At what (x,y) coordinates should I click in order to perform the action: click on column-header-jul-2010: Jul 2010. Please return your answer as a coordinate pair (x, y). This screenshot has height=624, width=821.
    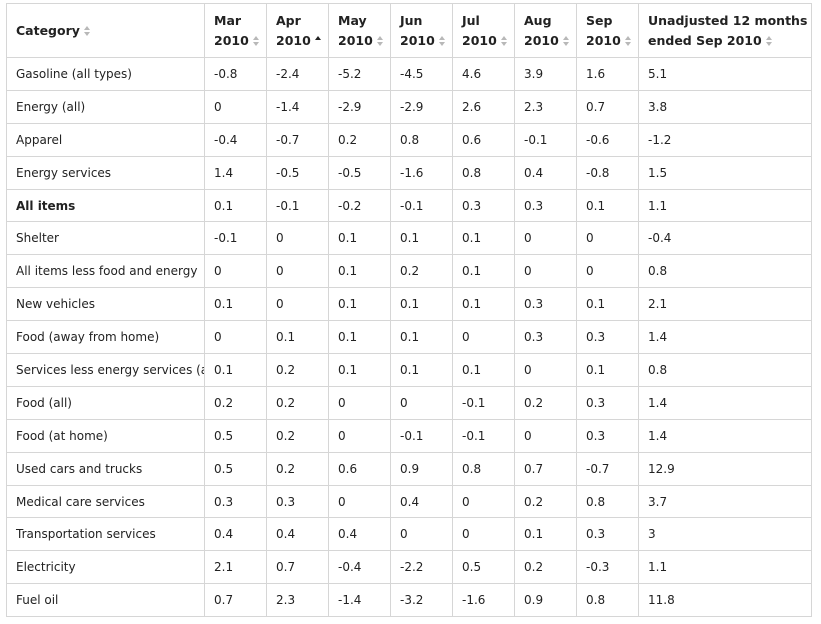
    Looking at the image, I should click on (483, 30).